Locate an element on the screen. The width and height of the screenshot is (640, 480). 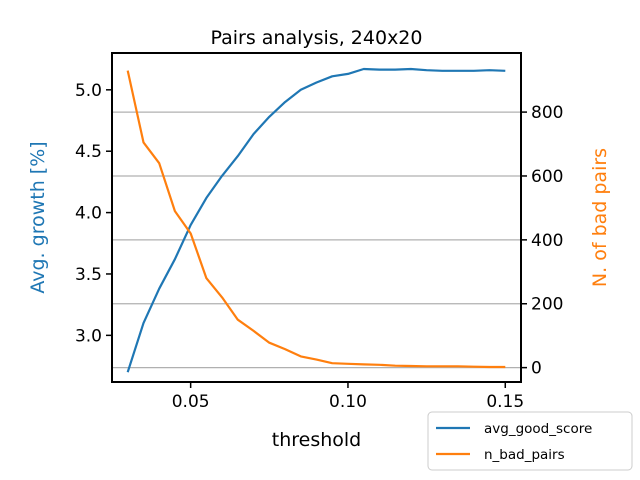
legend-box is located at coordinates (530, 441).